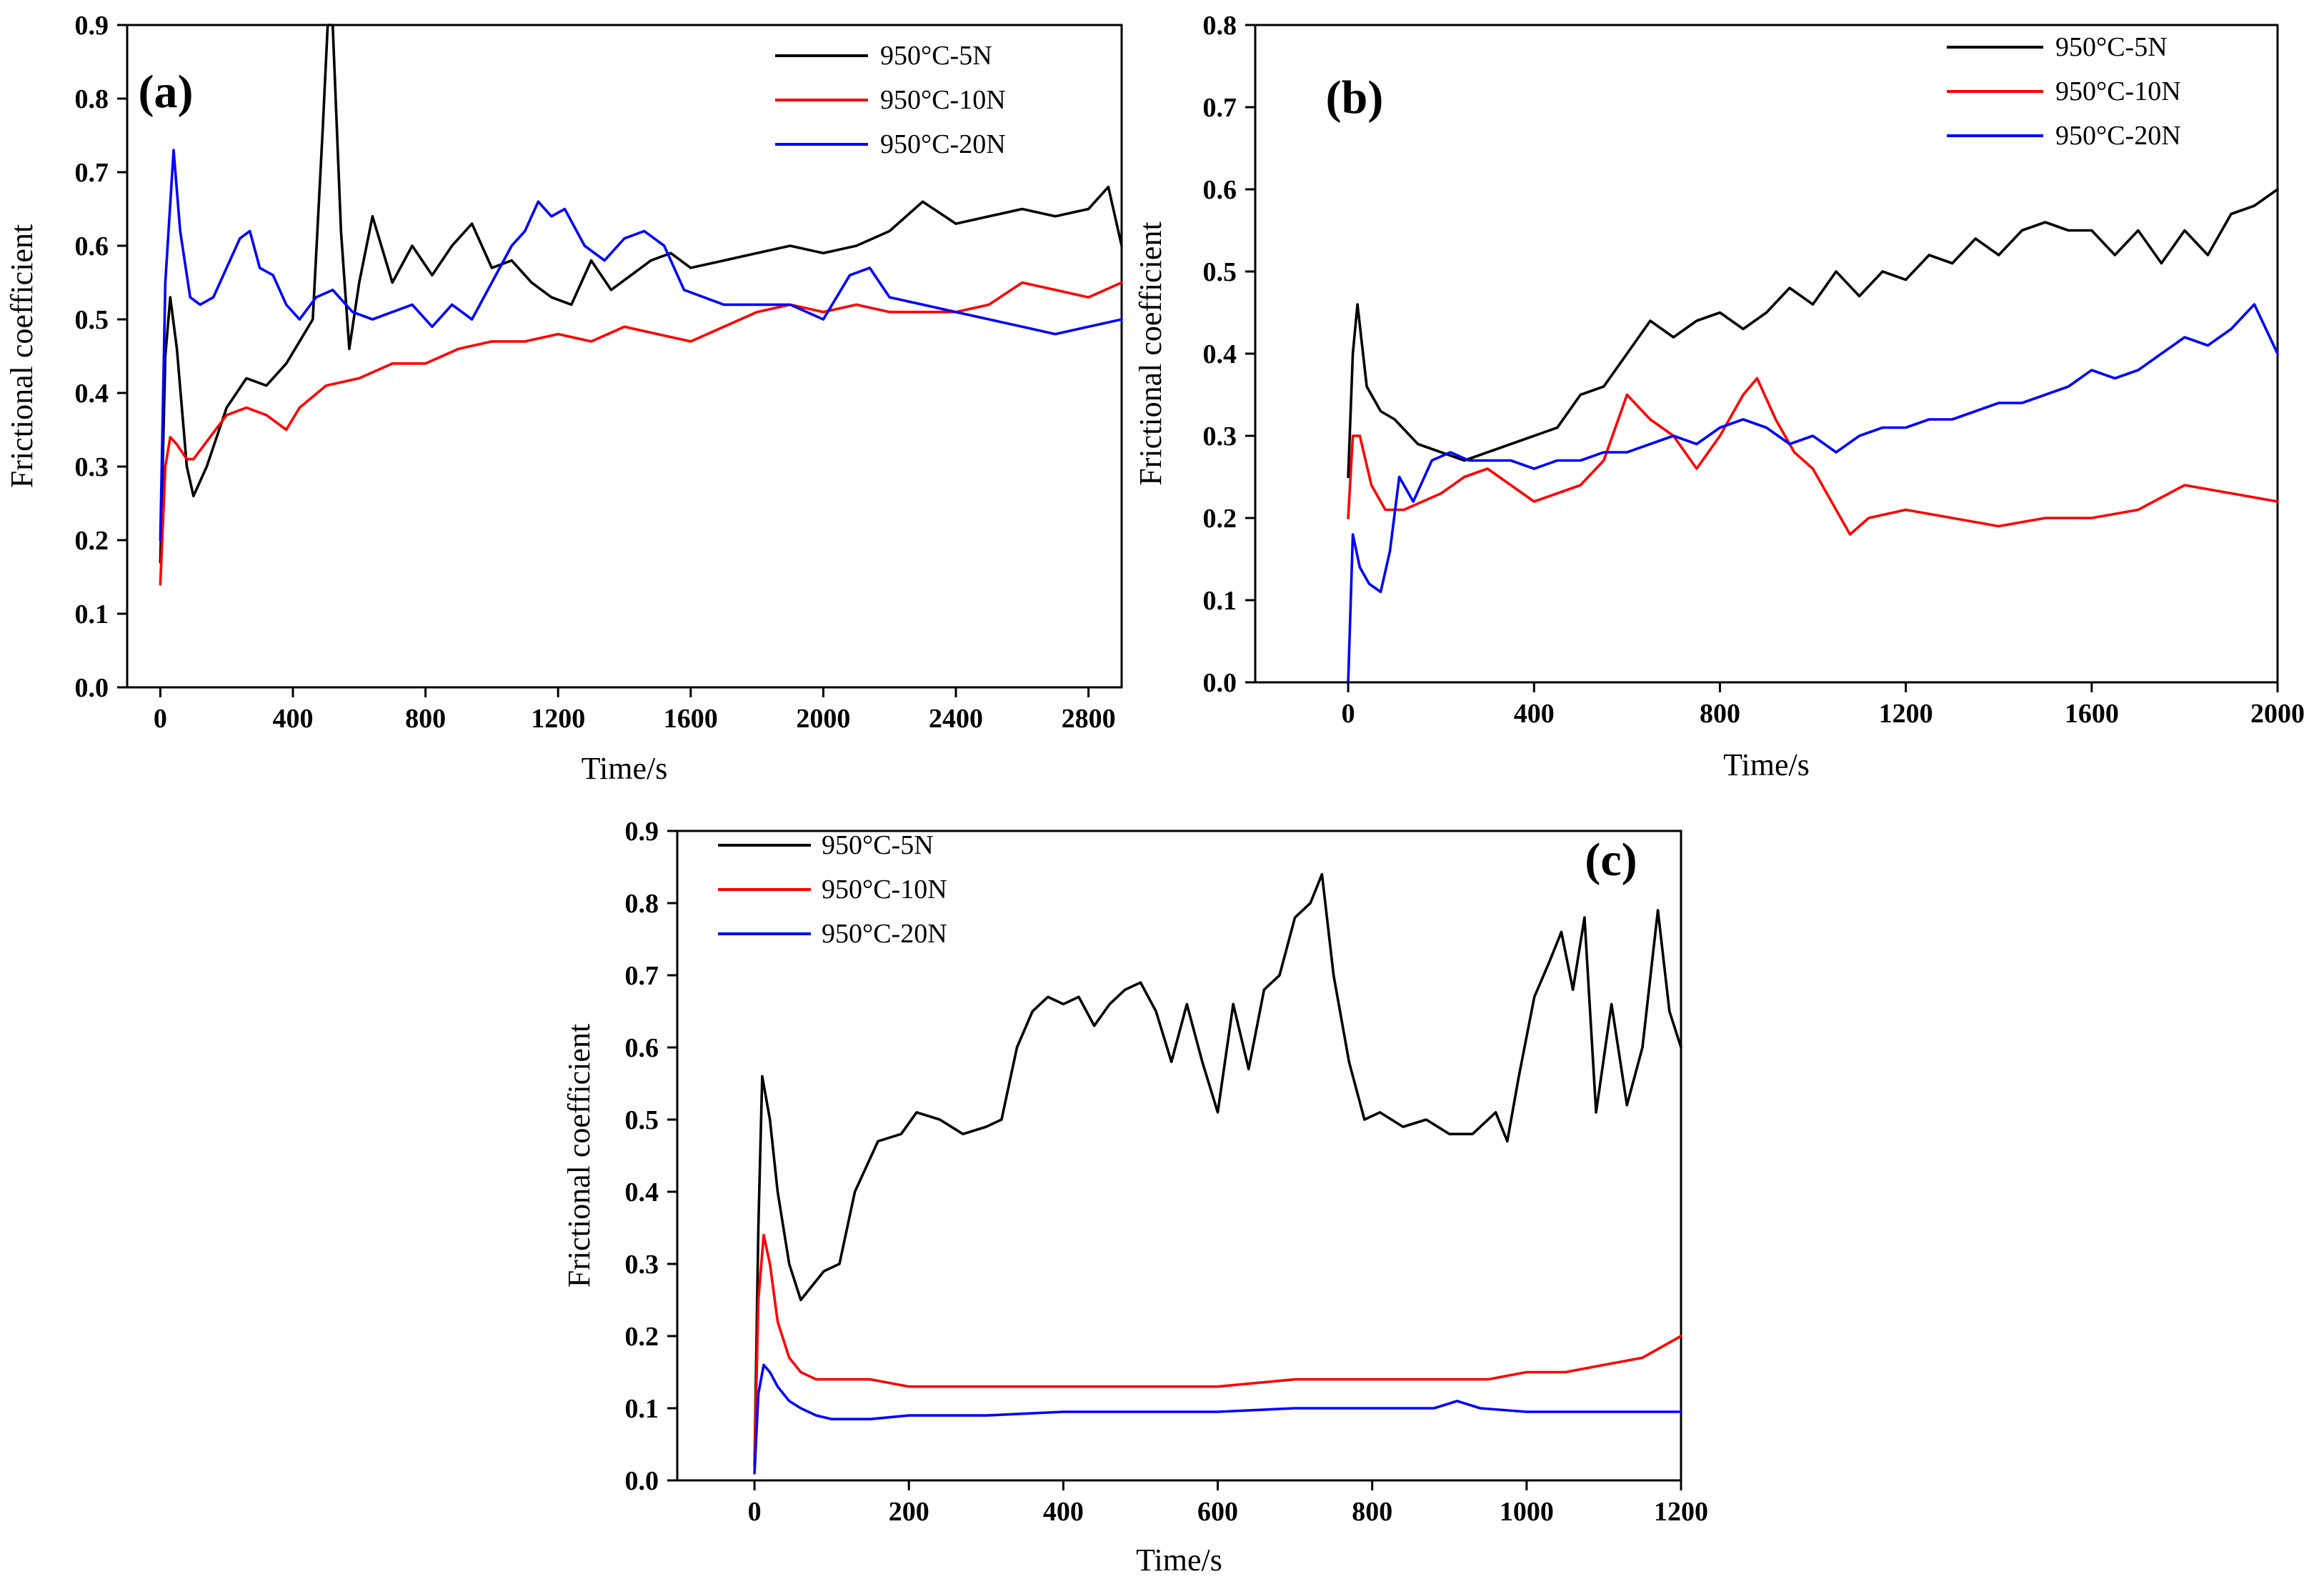  What do you see at coordinates (1217, 1512) in the screenshot?
I see `x-tick-label: 600` at bounding box center [1217, 1512].